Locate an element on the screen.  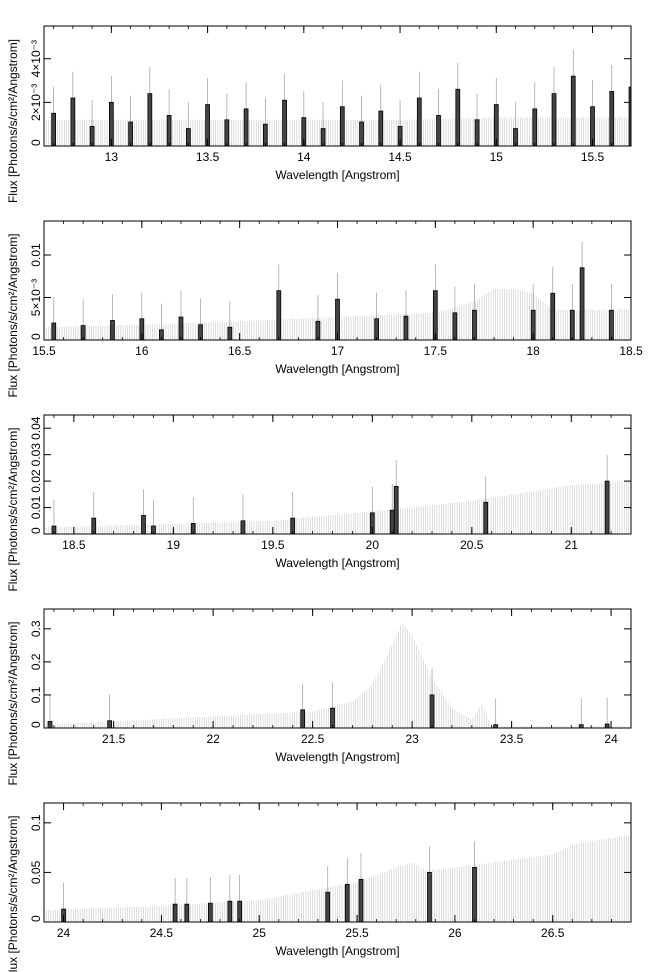
x-tick-label: 14.5 is located at coordinates (400, 157).